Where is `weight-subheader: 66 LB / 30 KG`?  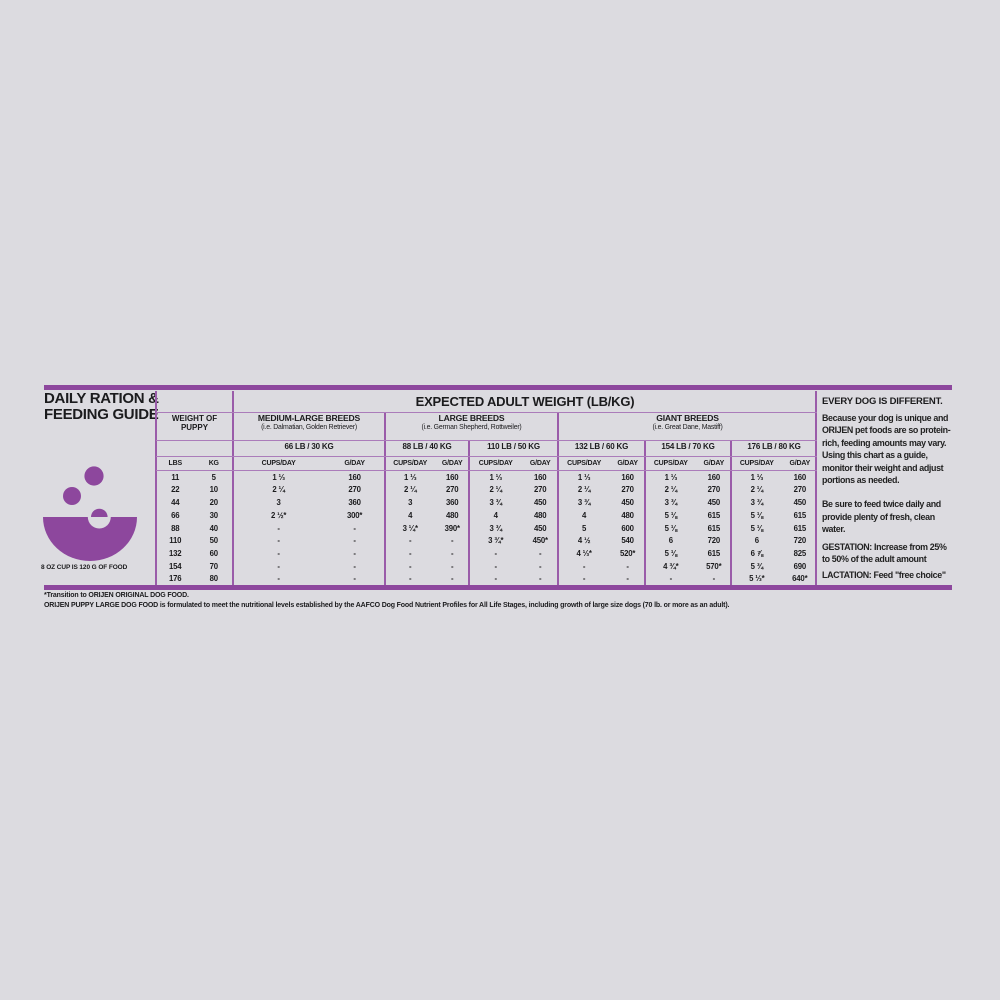
weight-subheader: 66 LB / 30 KG is located at coordinates (309, 446).